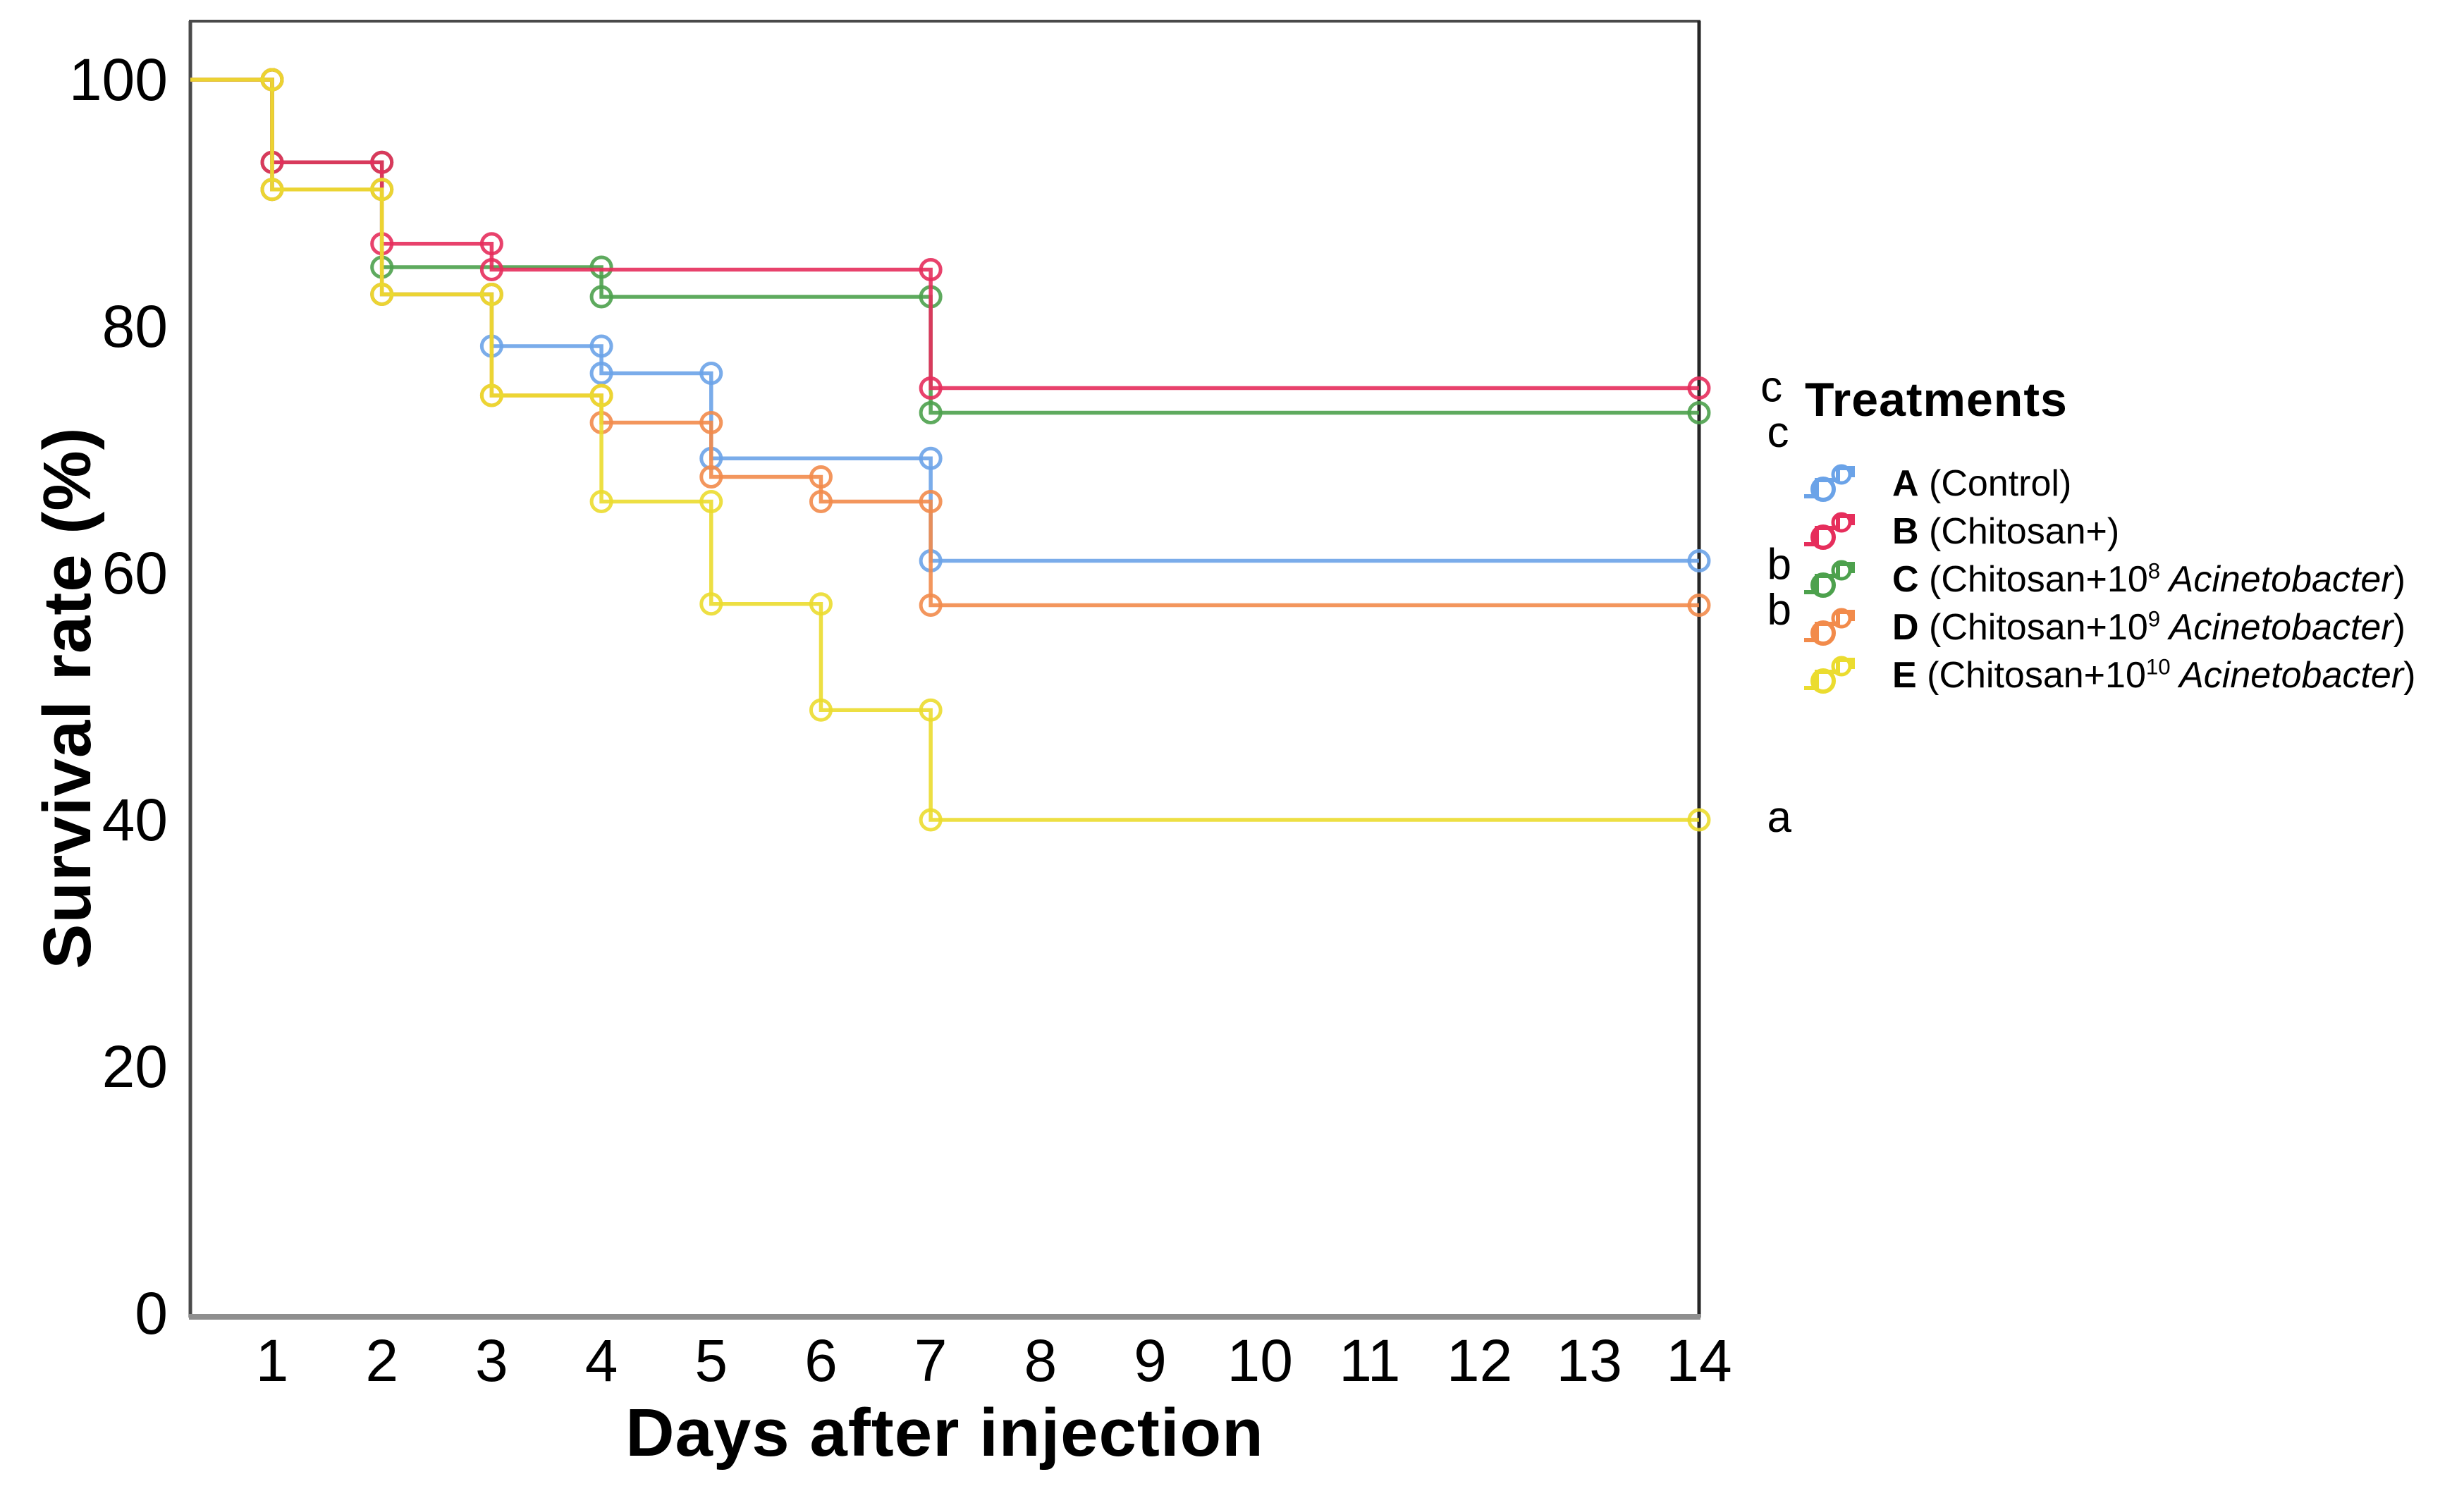 This screenshot has height=1510, width=2464. What do you see at coordinates (1830, 675) in the screenshot?
I see `legend-key-E-icon` at bounding box center [1830, 675].